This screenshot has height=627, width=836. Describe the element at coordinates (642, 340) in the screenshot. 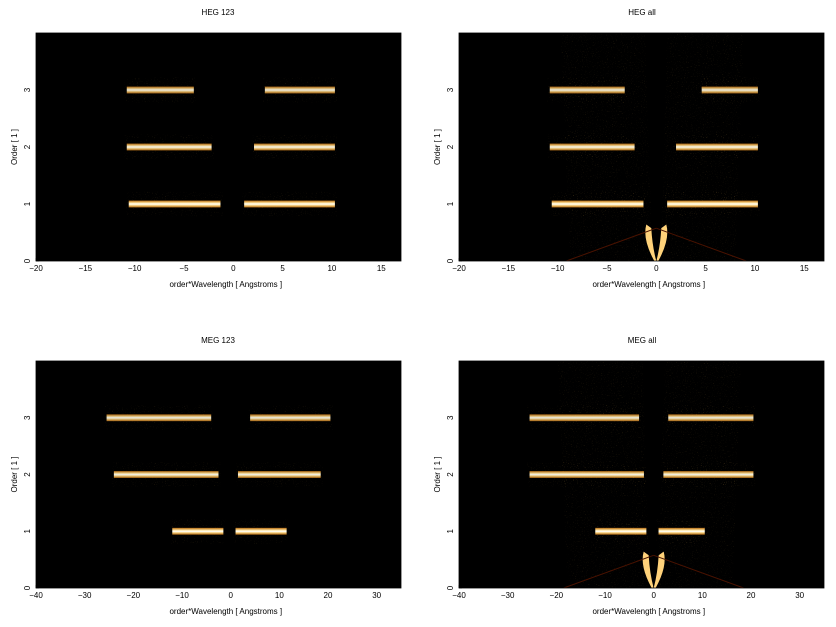

I see `panel-title: MEG all` at that location.